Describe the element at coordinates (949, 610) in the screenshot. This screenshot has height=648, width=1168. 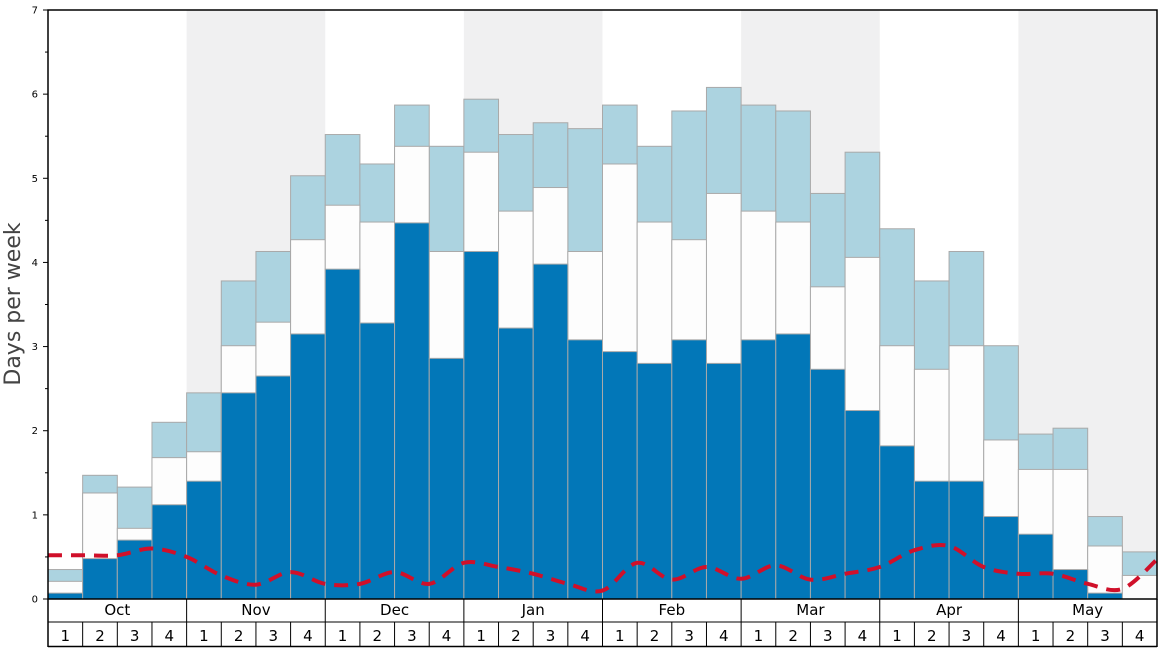
I see `month-label-apr: Apr` at that location.